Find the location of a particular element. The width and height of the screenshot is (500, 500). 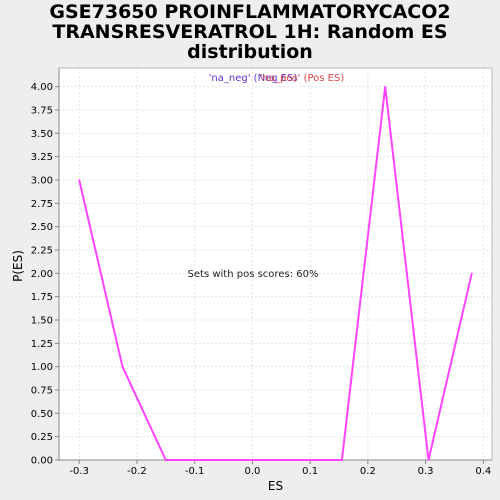

y-tick-label: 0.00 is located at coordinates (42, 461).